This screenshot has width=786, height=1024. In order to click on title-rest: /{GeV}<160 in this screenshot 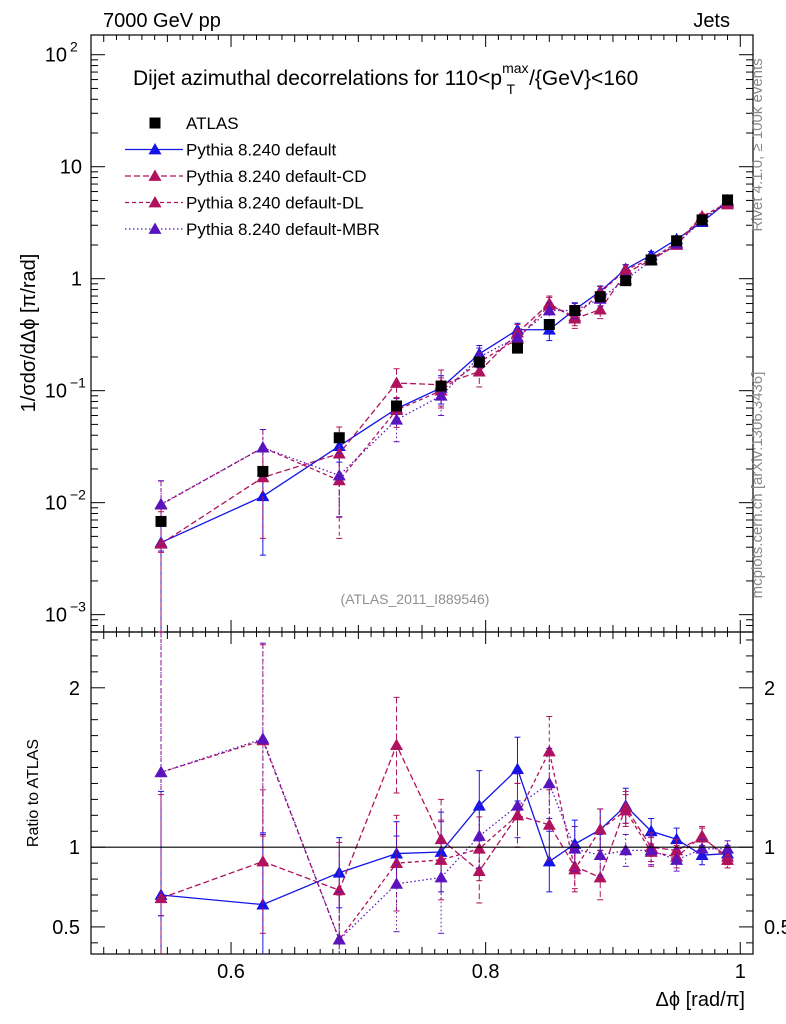, I will do `click(583, 78)`.